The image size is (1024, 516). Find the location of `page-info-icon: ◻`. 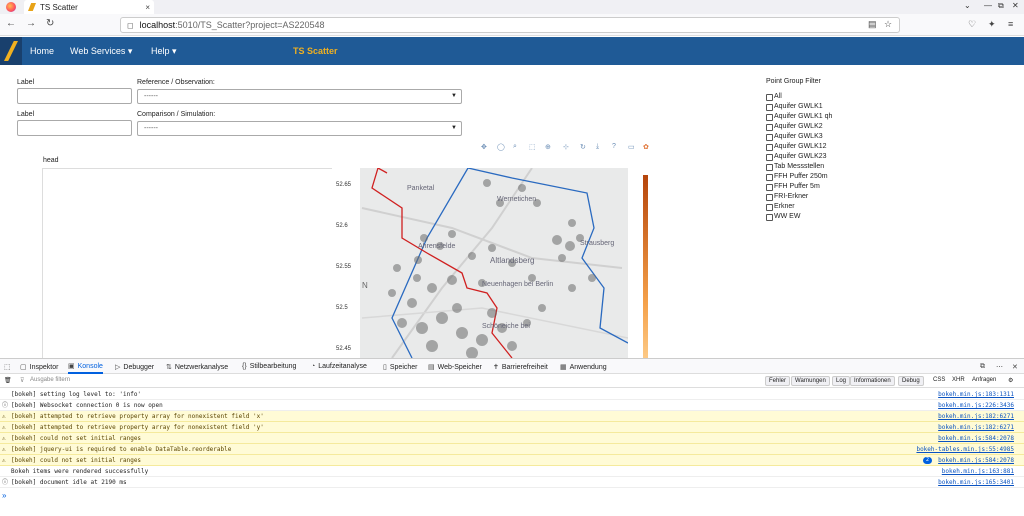

page-info-icon: ◻ is located at coordinates (130, 25).